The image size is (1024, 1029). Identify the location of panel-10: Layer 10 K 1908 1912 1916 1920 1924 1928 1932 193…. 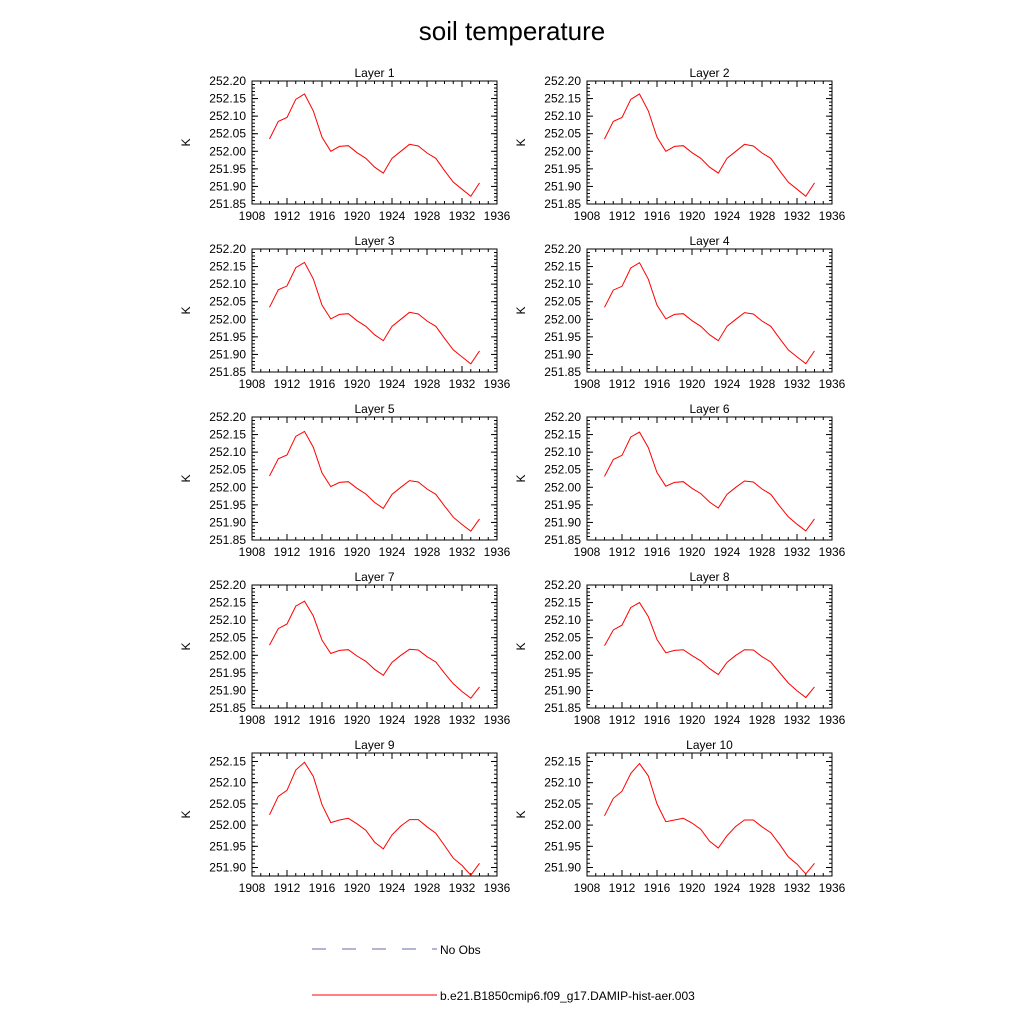
(680, 816).